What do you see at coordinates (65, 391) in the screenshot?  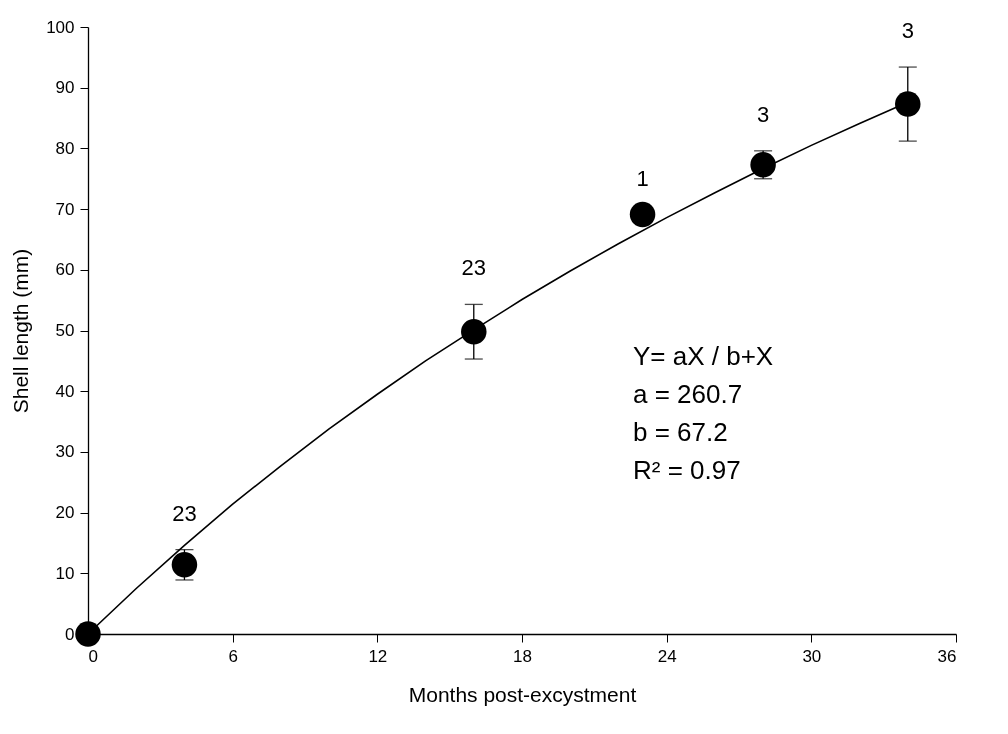 I see `y-tick-label: 40` at bounding box center [65, 391].